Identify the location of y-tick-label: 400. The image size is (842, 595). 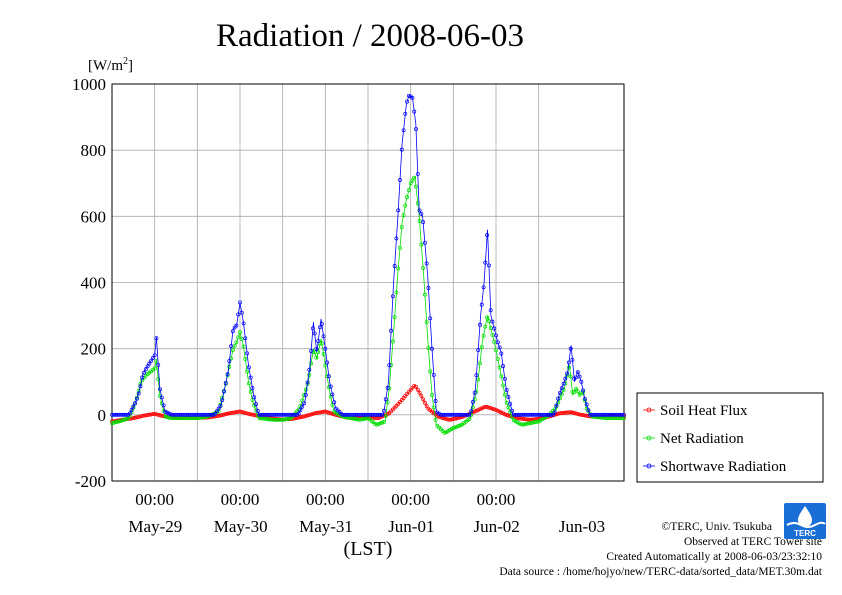
(94, 283).